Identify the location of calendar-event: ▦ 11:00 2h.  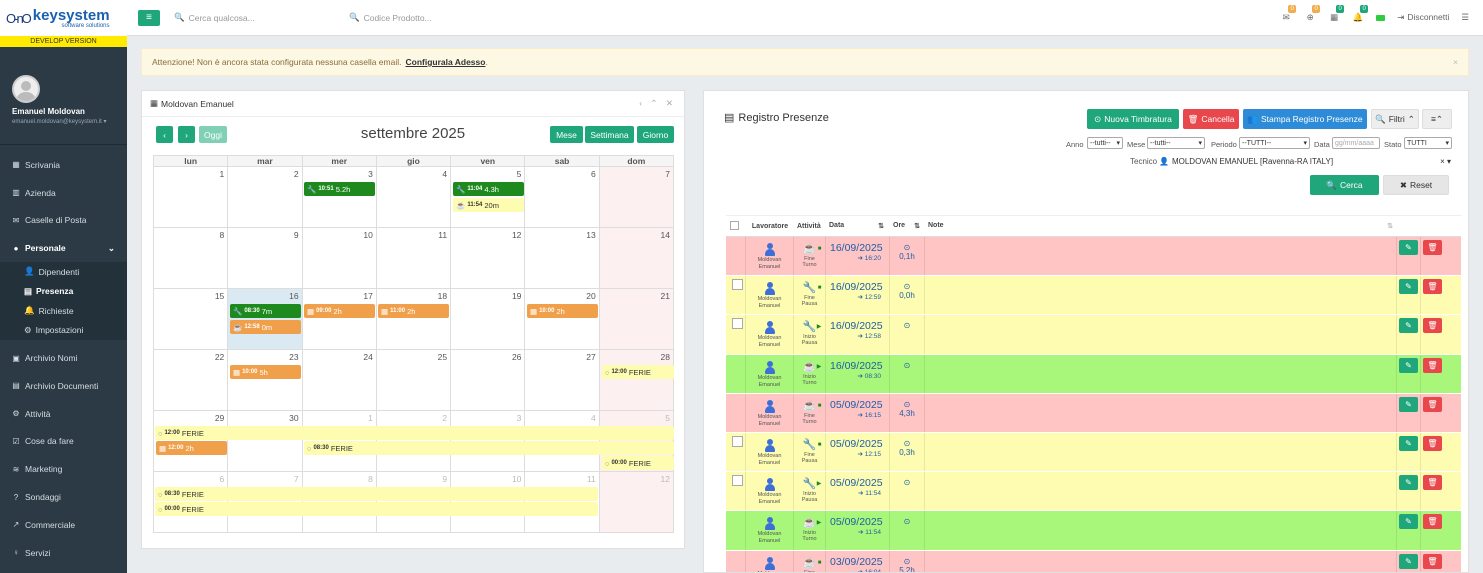
(413, 311).